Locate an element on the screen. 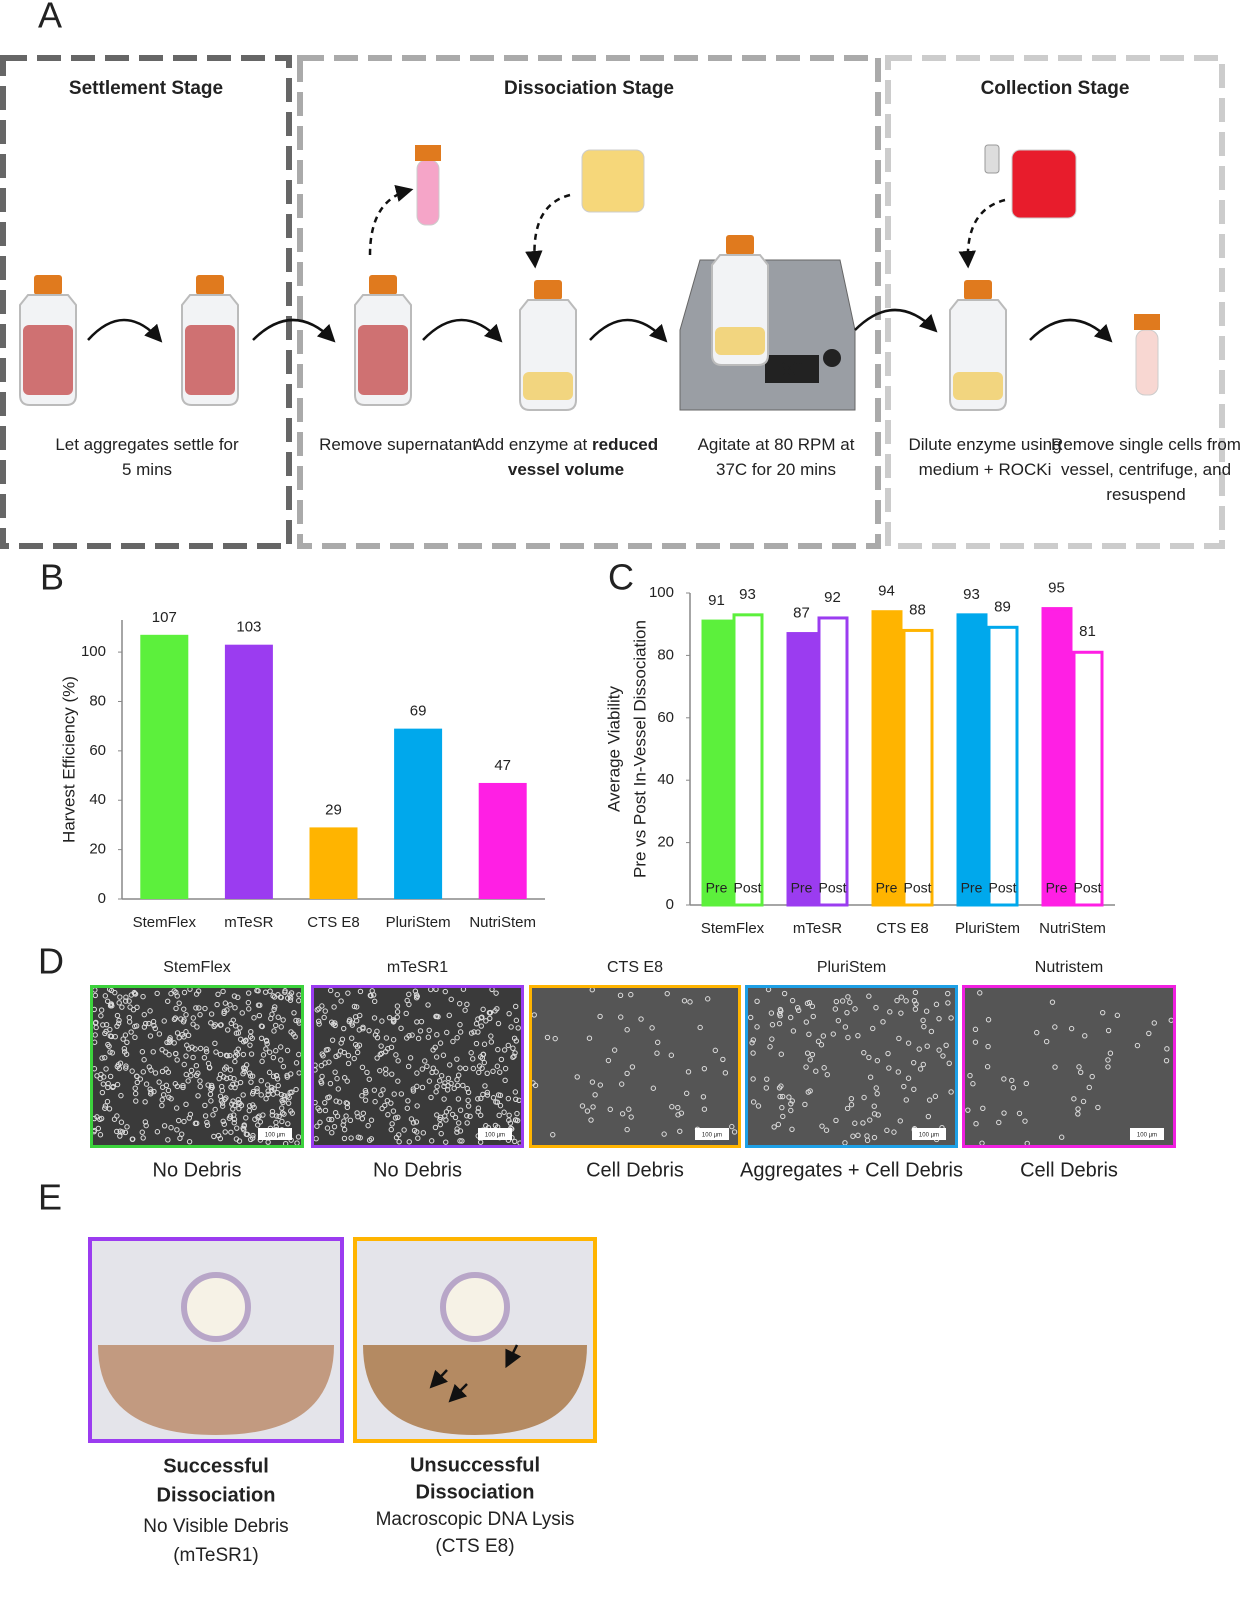  value-label: 88 is located at coordinates (917, 609).